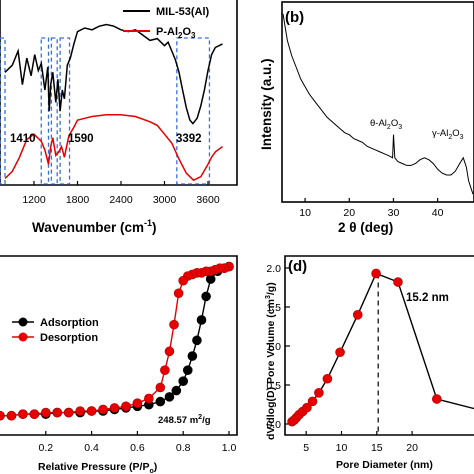  I want to click on panel-b-y-axis-label: Intensity (a.u.), so click(266, 104).